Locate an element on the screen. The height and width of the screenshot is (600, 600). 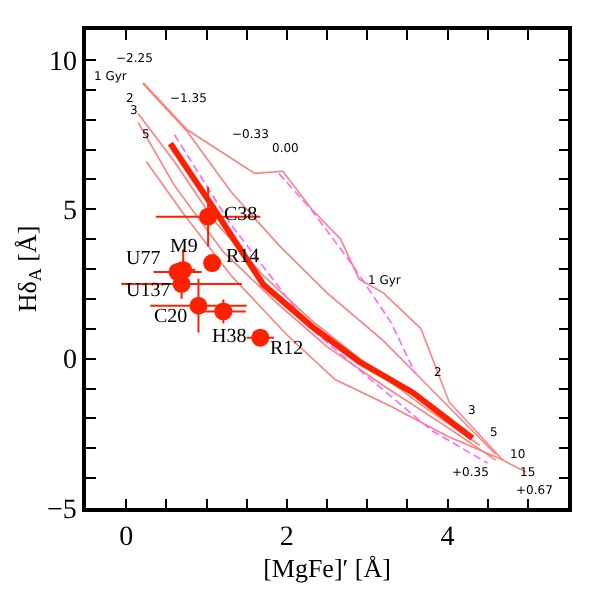
annotation: C20 is located at coordinates (171, 317).